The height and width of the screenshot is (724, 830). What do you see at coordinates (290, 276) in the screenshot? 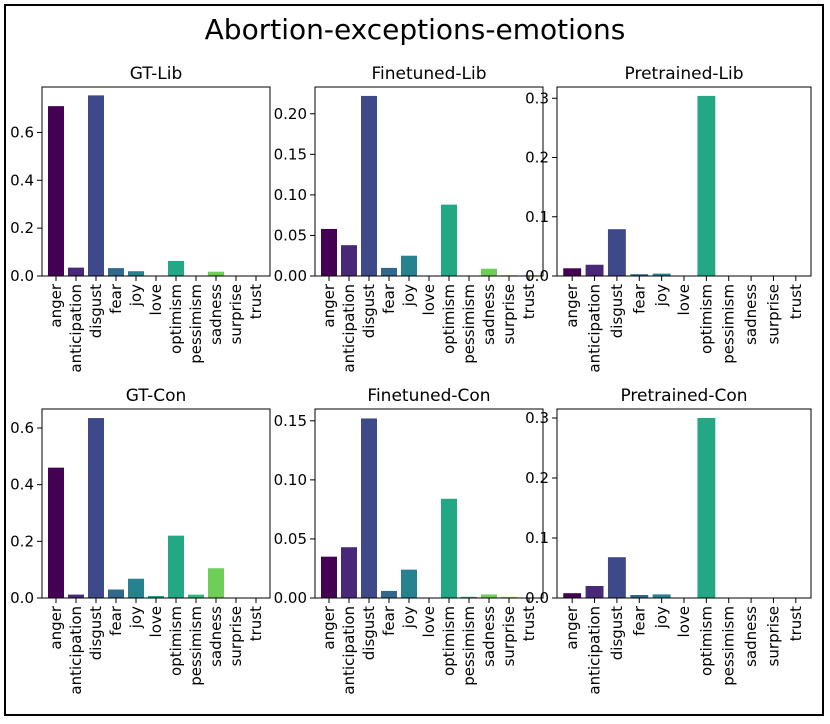
I see `y-tick-label: 0.00` at bounding box center [290, 276].